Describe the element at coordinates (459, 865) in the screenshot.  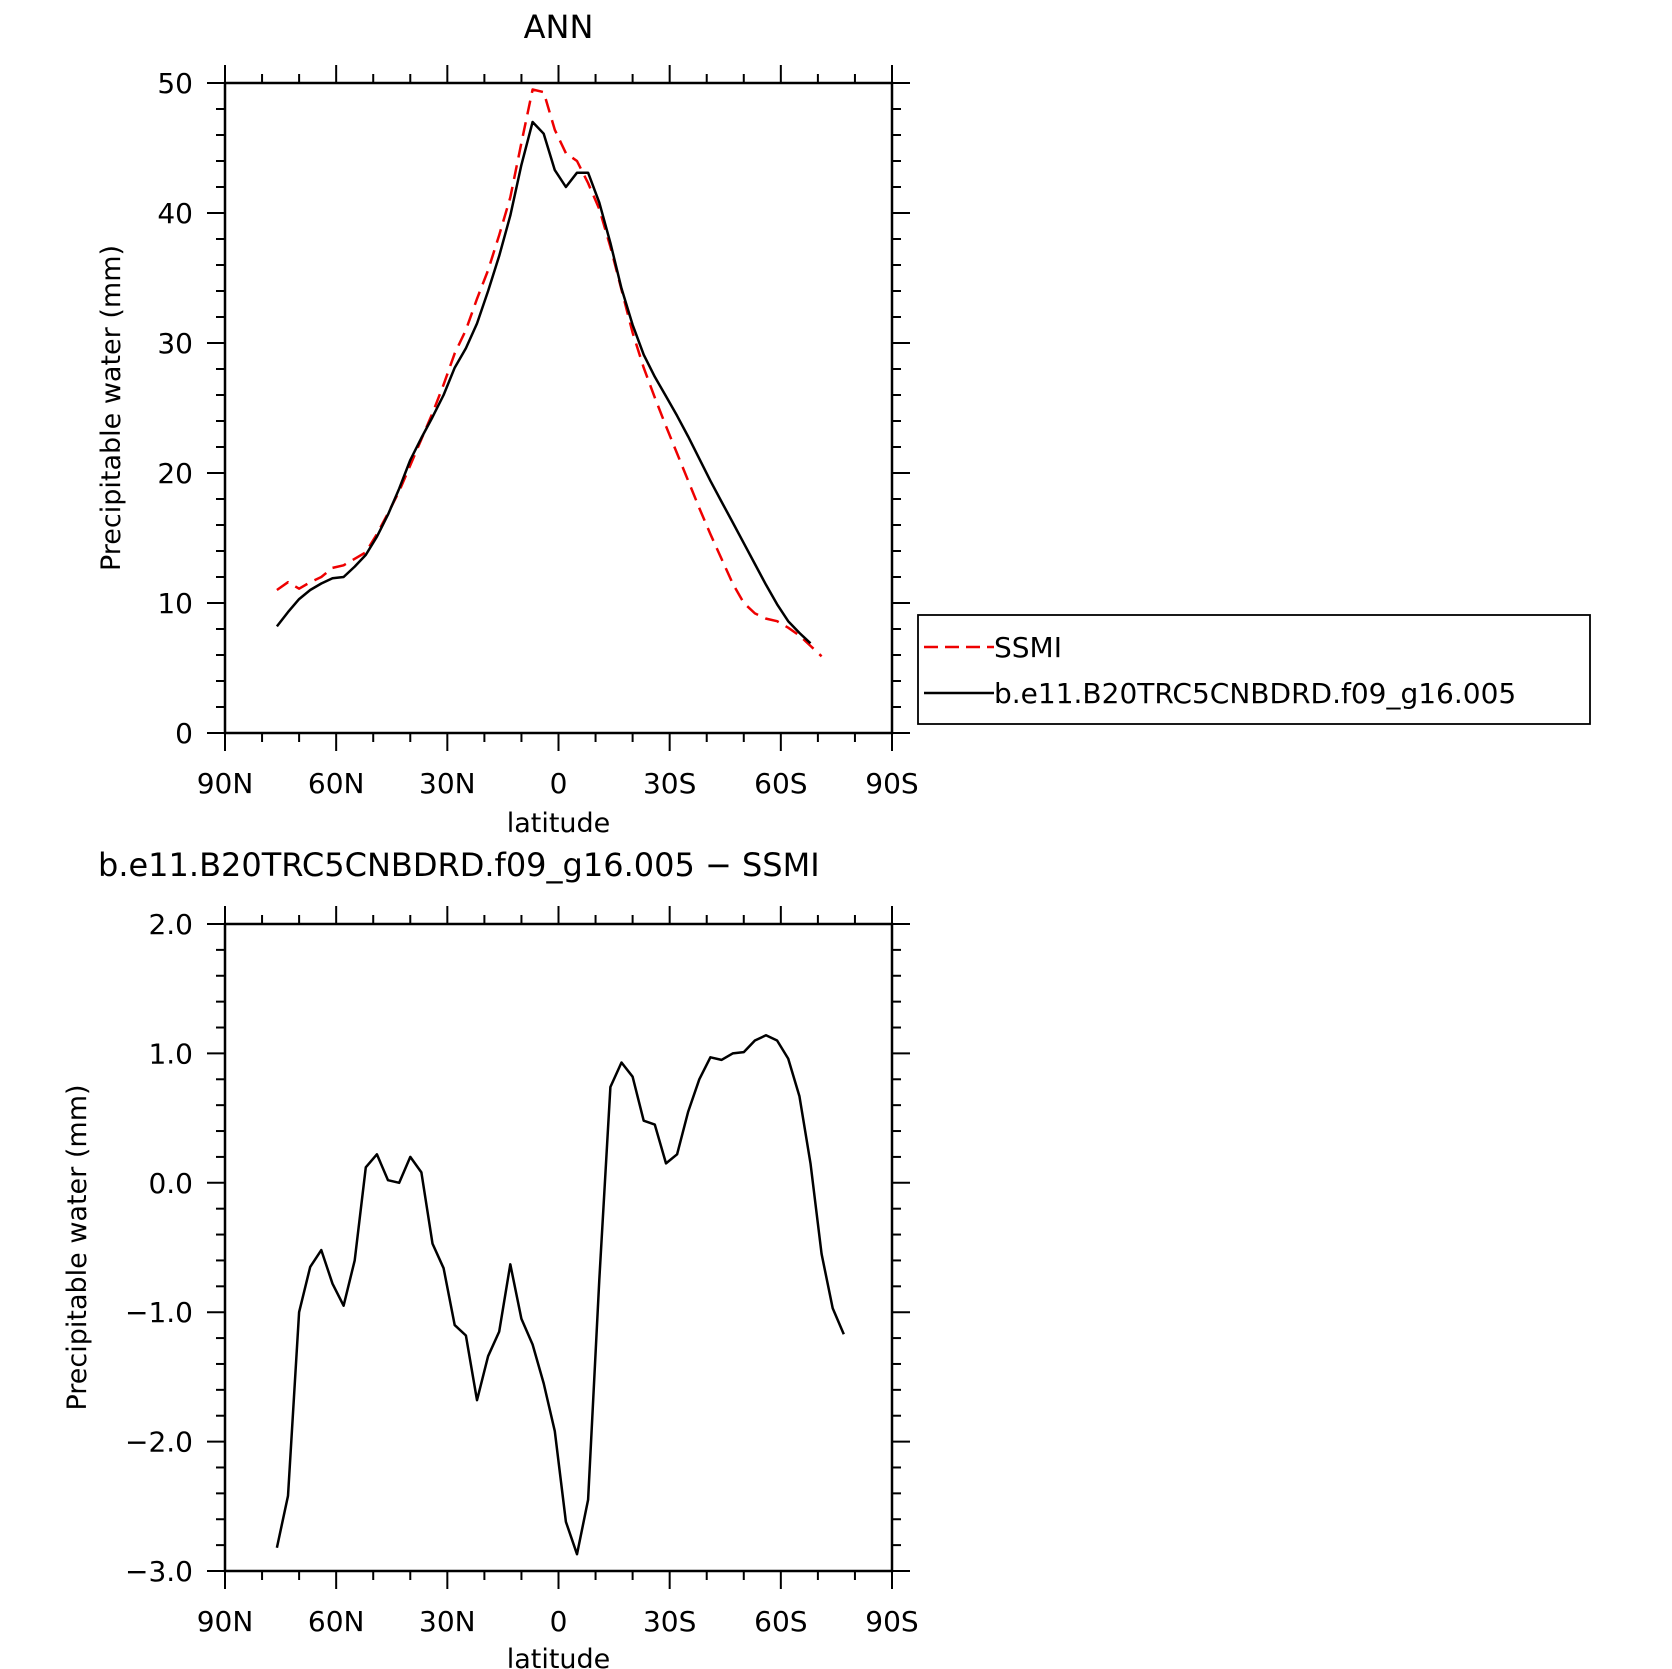
I see `chart-title: b.e11.B20TRC5CNBDRD.f09_g16.005 − SSMI` at that location.